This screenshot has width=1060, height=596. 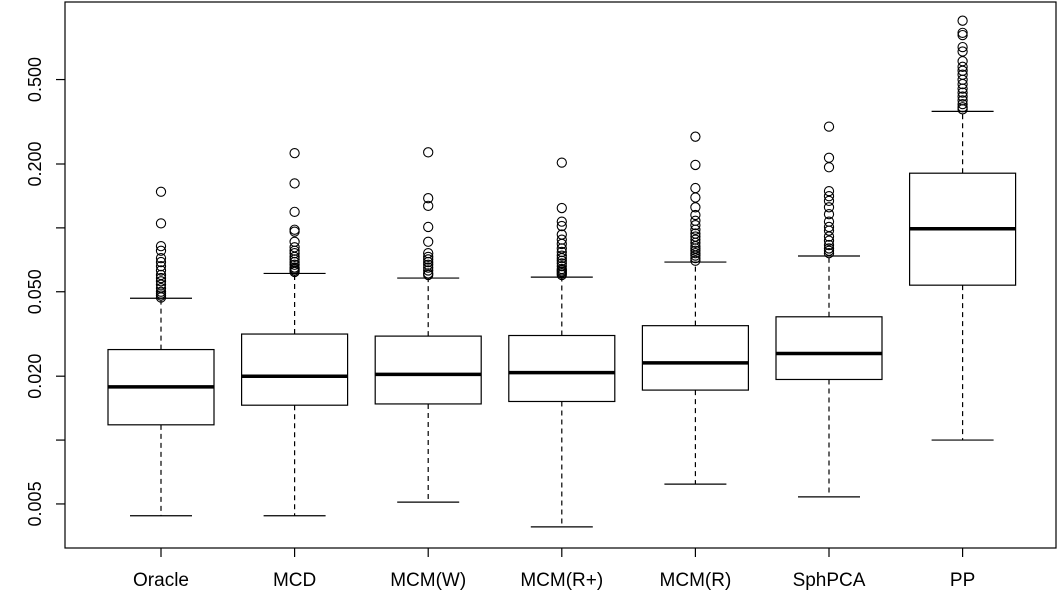 I want to click on y-tick-label: 0.500, so click(x=35, y=79).